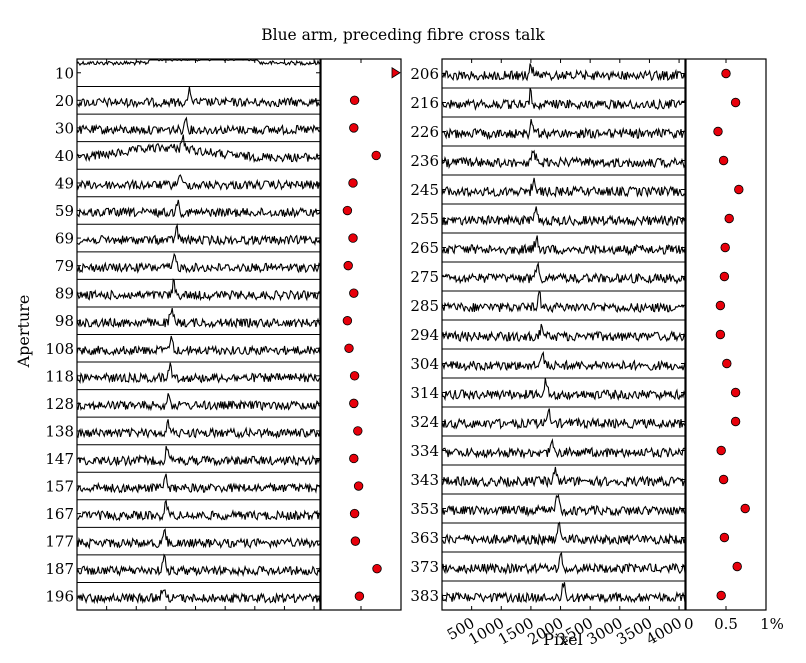  What do you see at coordinates (689, 624) in the screenshot?
I see `crosstalk-tick-label: 0` at bounding box center [689, 624].